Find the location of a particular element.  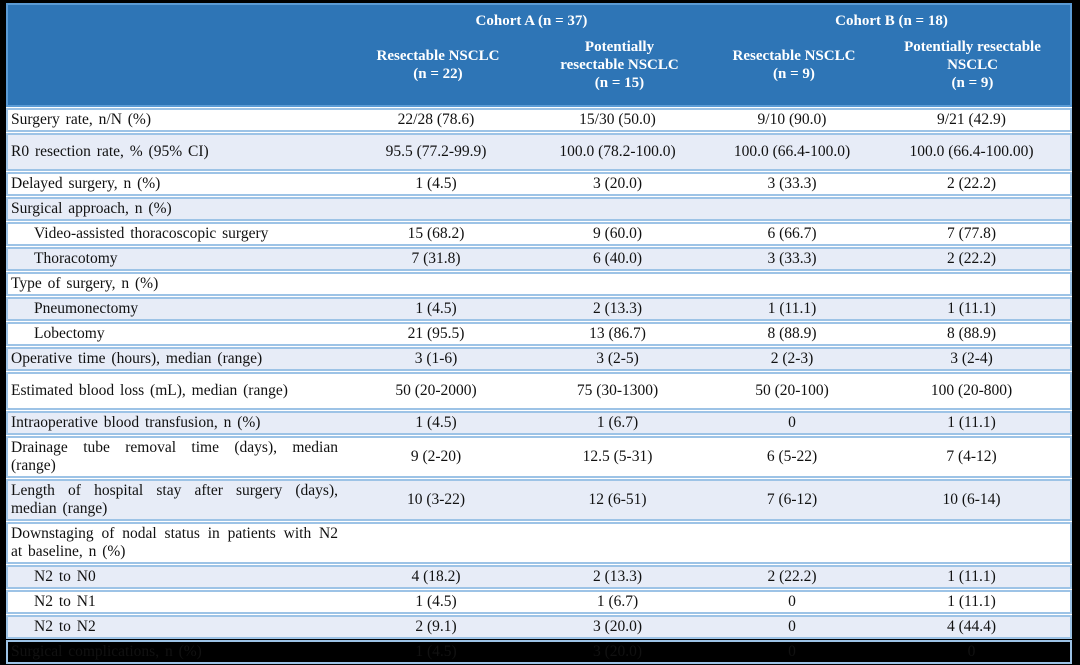

table-row: N2 to N1 1 (4.5) 1 (6.7) 0 1 (11.1) is located at coordinates (539, 602).